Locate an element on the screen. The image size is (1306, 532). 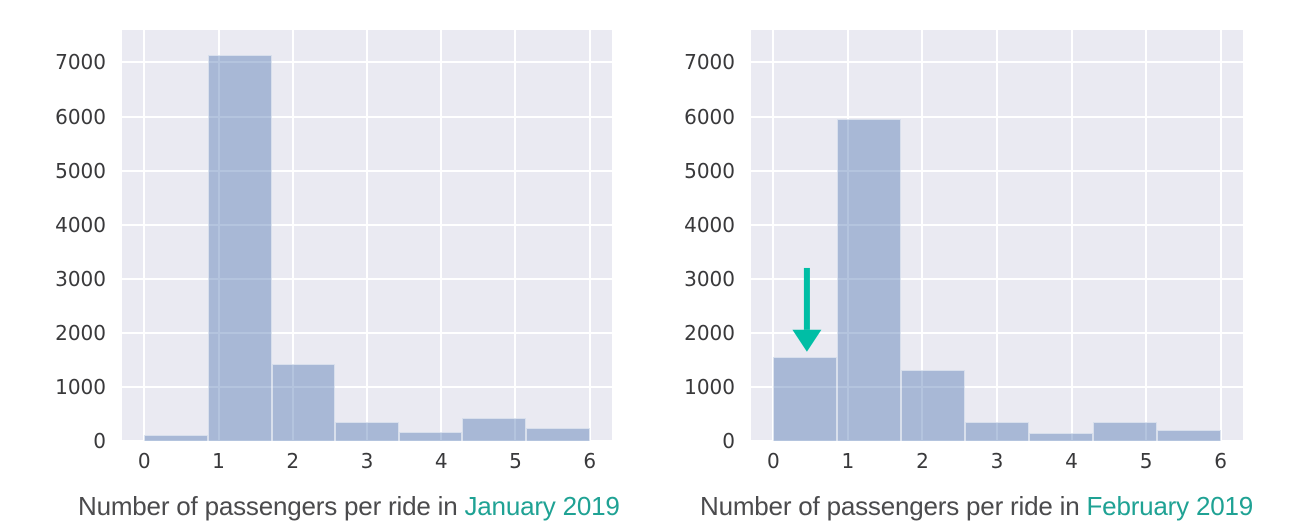
down-arrow-annotation is located at coordinates (807, 309).